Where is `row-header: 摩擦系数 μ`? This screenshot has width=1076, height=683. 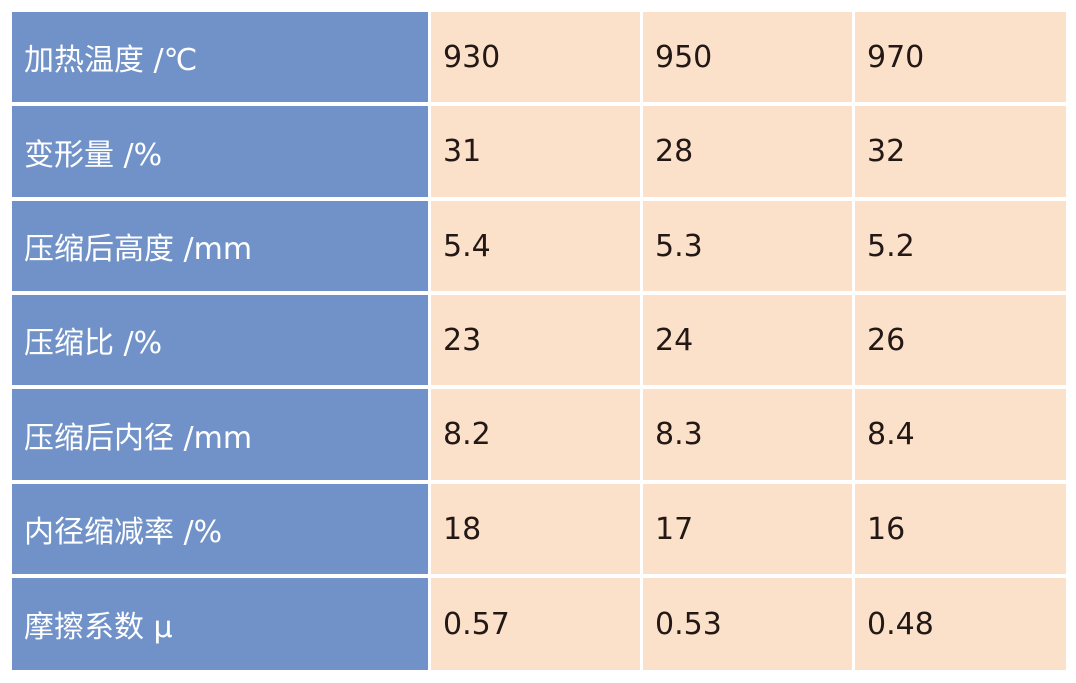 row-header: 摩擦系数 μ is located at coordinates (220, 624).